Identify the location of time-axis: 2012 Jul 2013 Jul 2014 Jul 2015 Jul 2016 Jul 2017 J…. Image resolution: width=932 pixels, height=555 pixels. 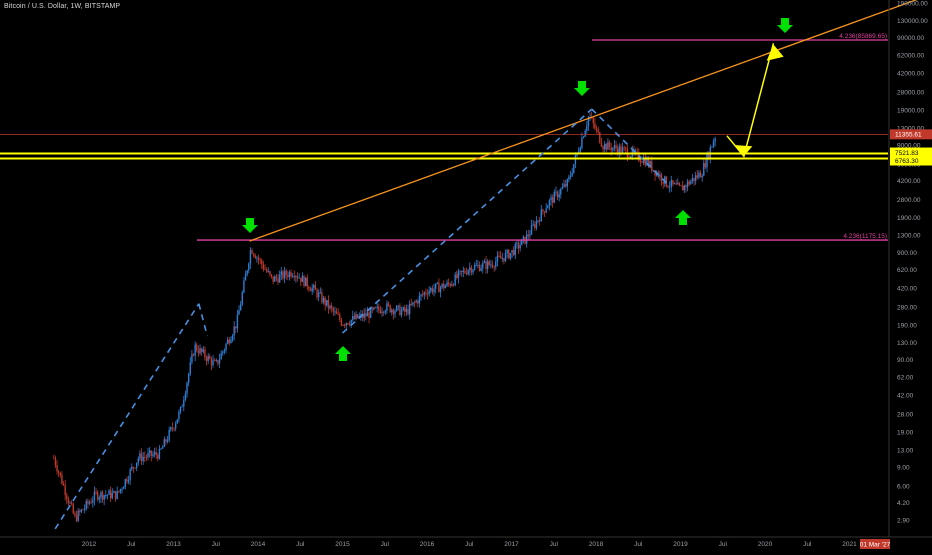
(466, 542).